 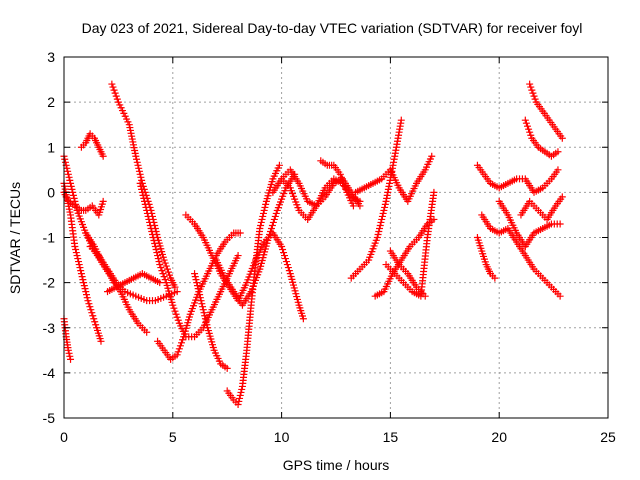 What do you see at coordinates (391, 437) in the screenshot?
I see `x-tick-label: 15` at bounding box center [391, 437].